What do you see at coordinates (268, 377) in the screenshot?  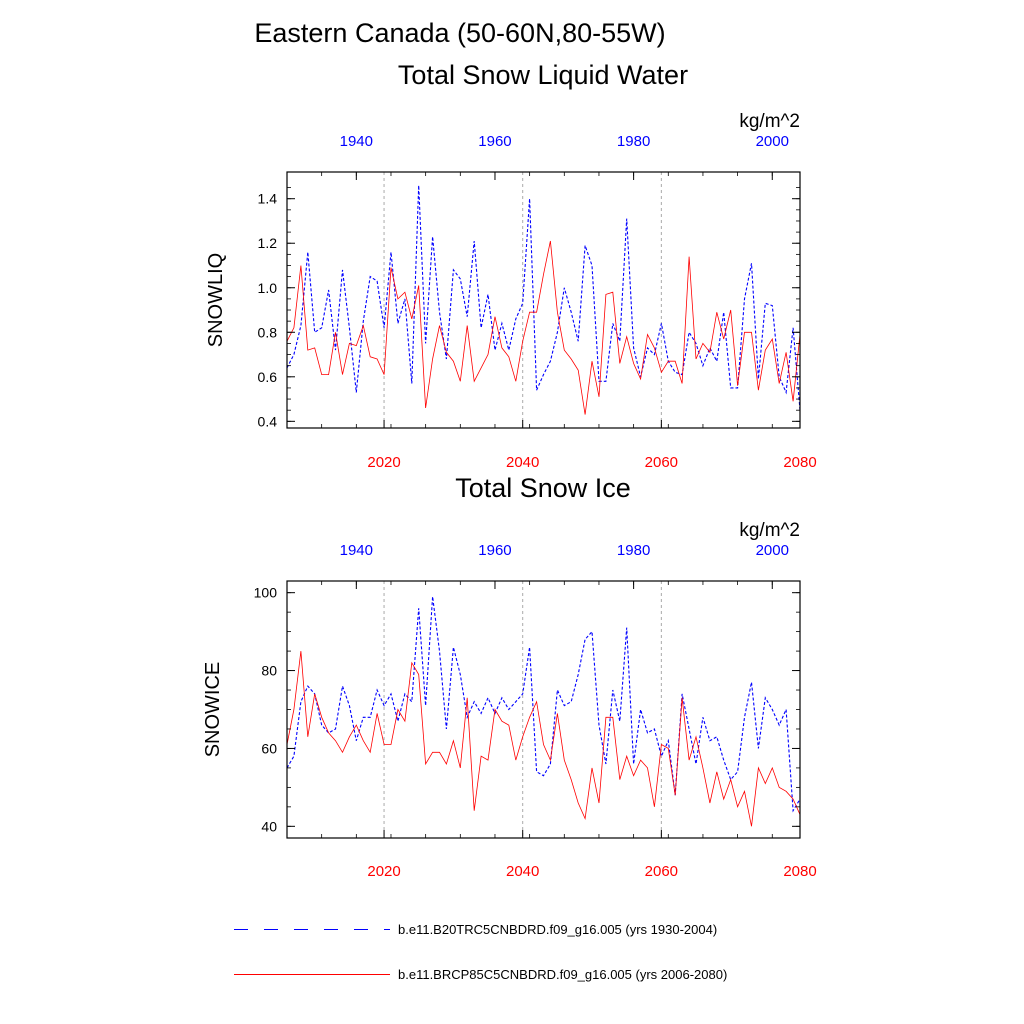 I see `liq-ytick-label: 0.6` at bounding box center [268, 377].